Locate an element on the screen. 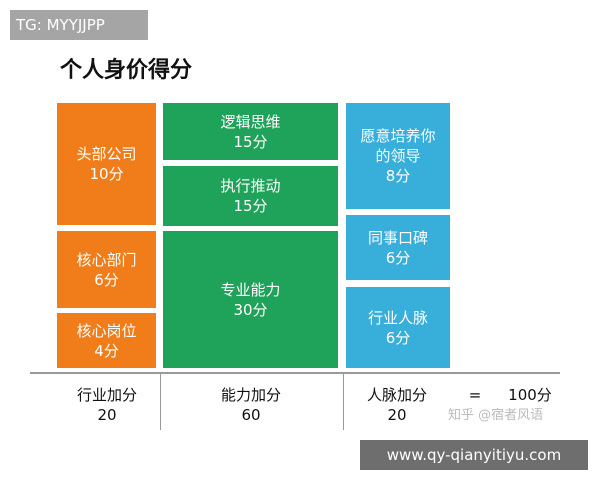  score-block: 同事口碑 6分 is located at coordinates (398, 247).